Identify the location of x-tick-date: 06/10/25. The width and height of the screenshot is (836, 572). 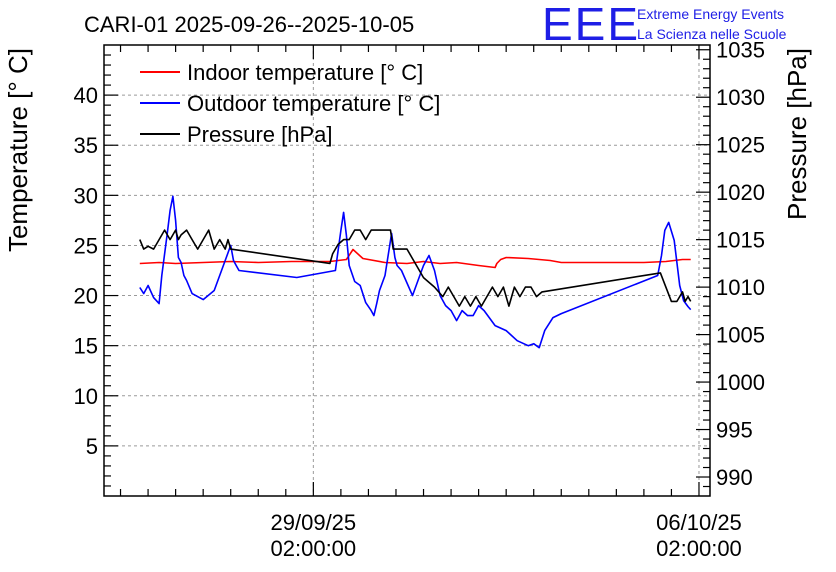
(699, 522).